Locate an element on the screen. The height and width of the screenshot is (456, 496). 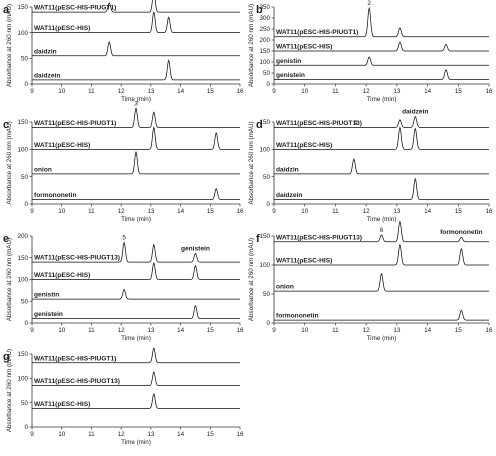
trace-label: formononetin is located at coordinates (297, 316).